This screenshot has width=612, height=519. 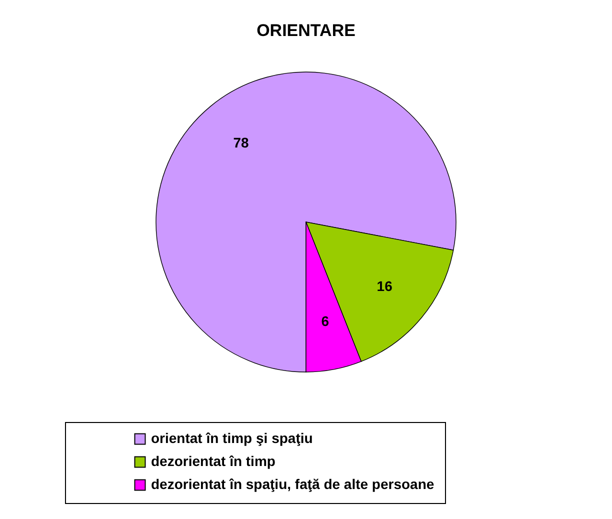 I want to click on legend-label: dezorientat în spaţiu, faţă de alte persoane, so click(x=292, y=484).